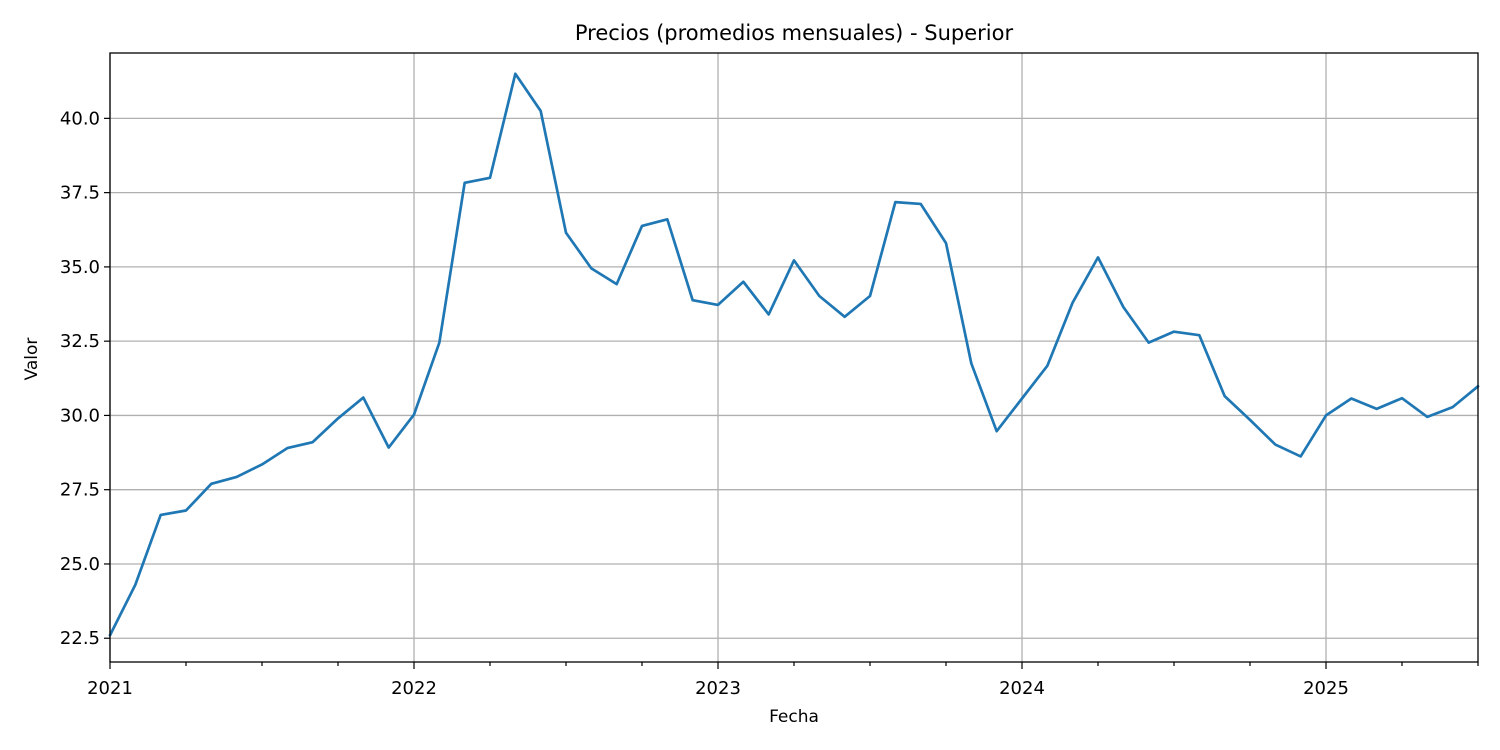 The width and height of the screenshot is (1500, 750). Describe the element at coordinates (32, 359) in the screenshot. I see `y-axis-label: Valor` at that location.